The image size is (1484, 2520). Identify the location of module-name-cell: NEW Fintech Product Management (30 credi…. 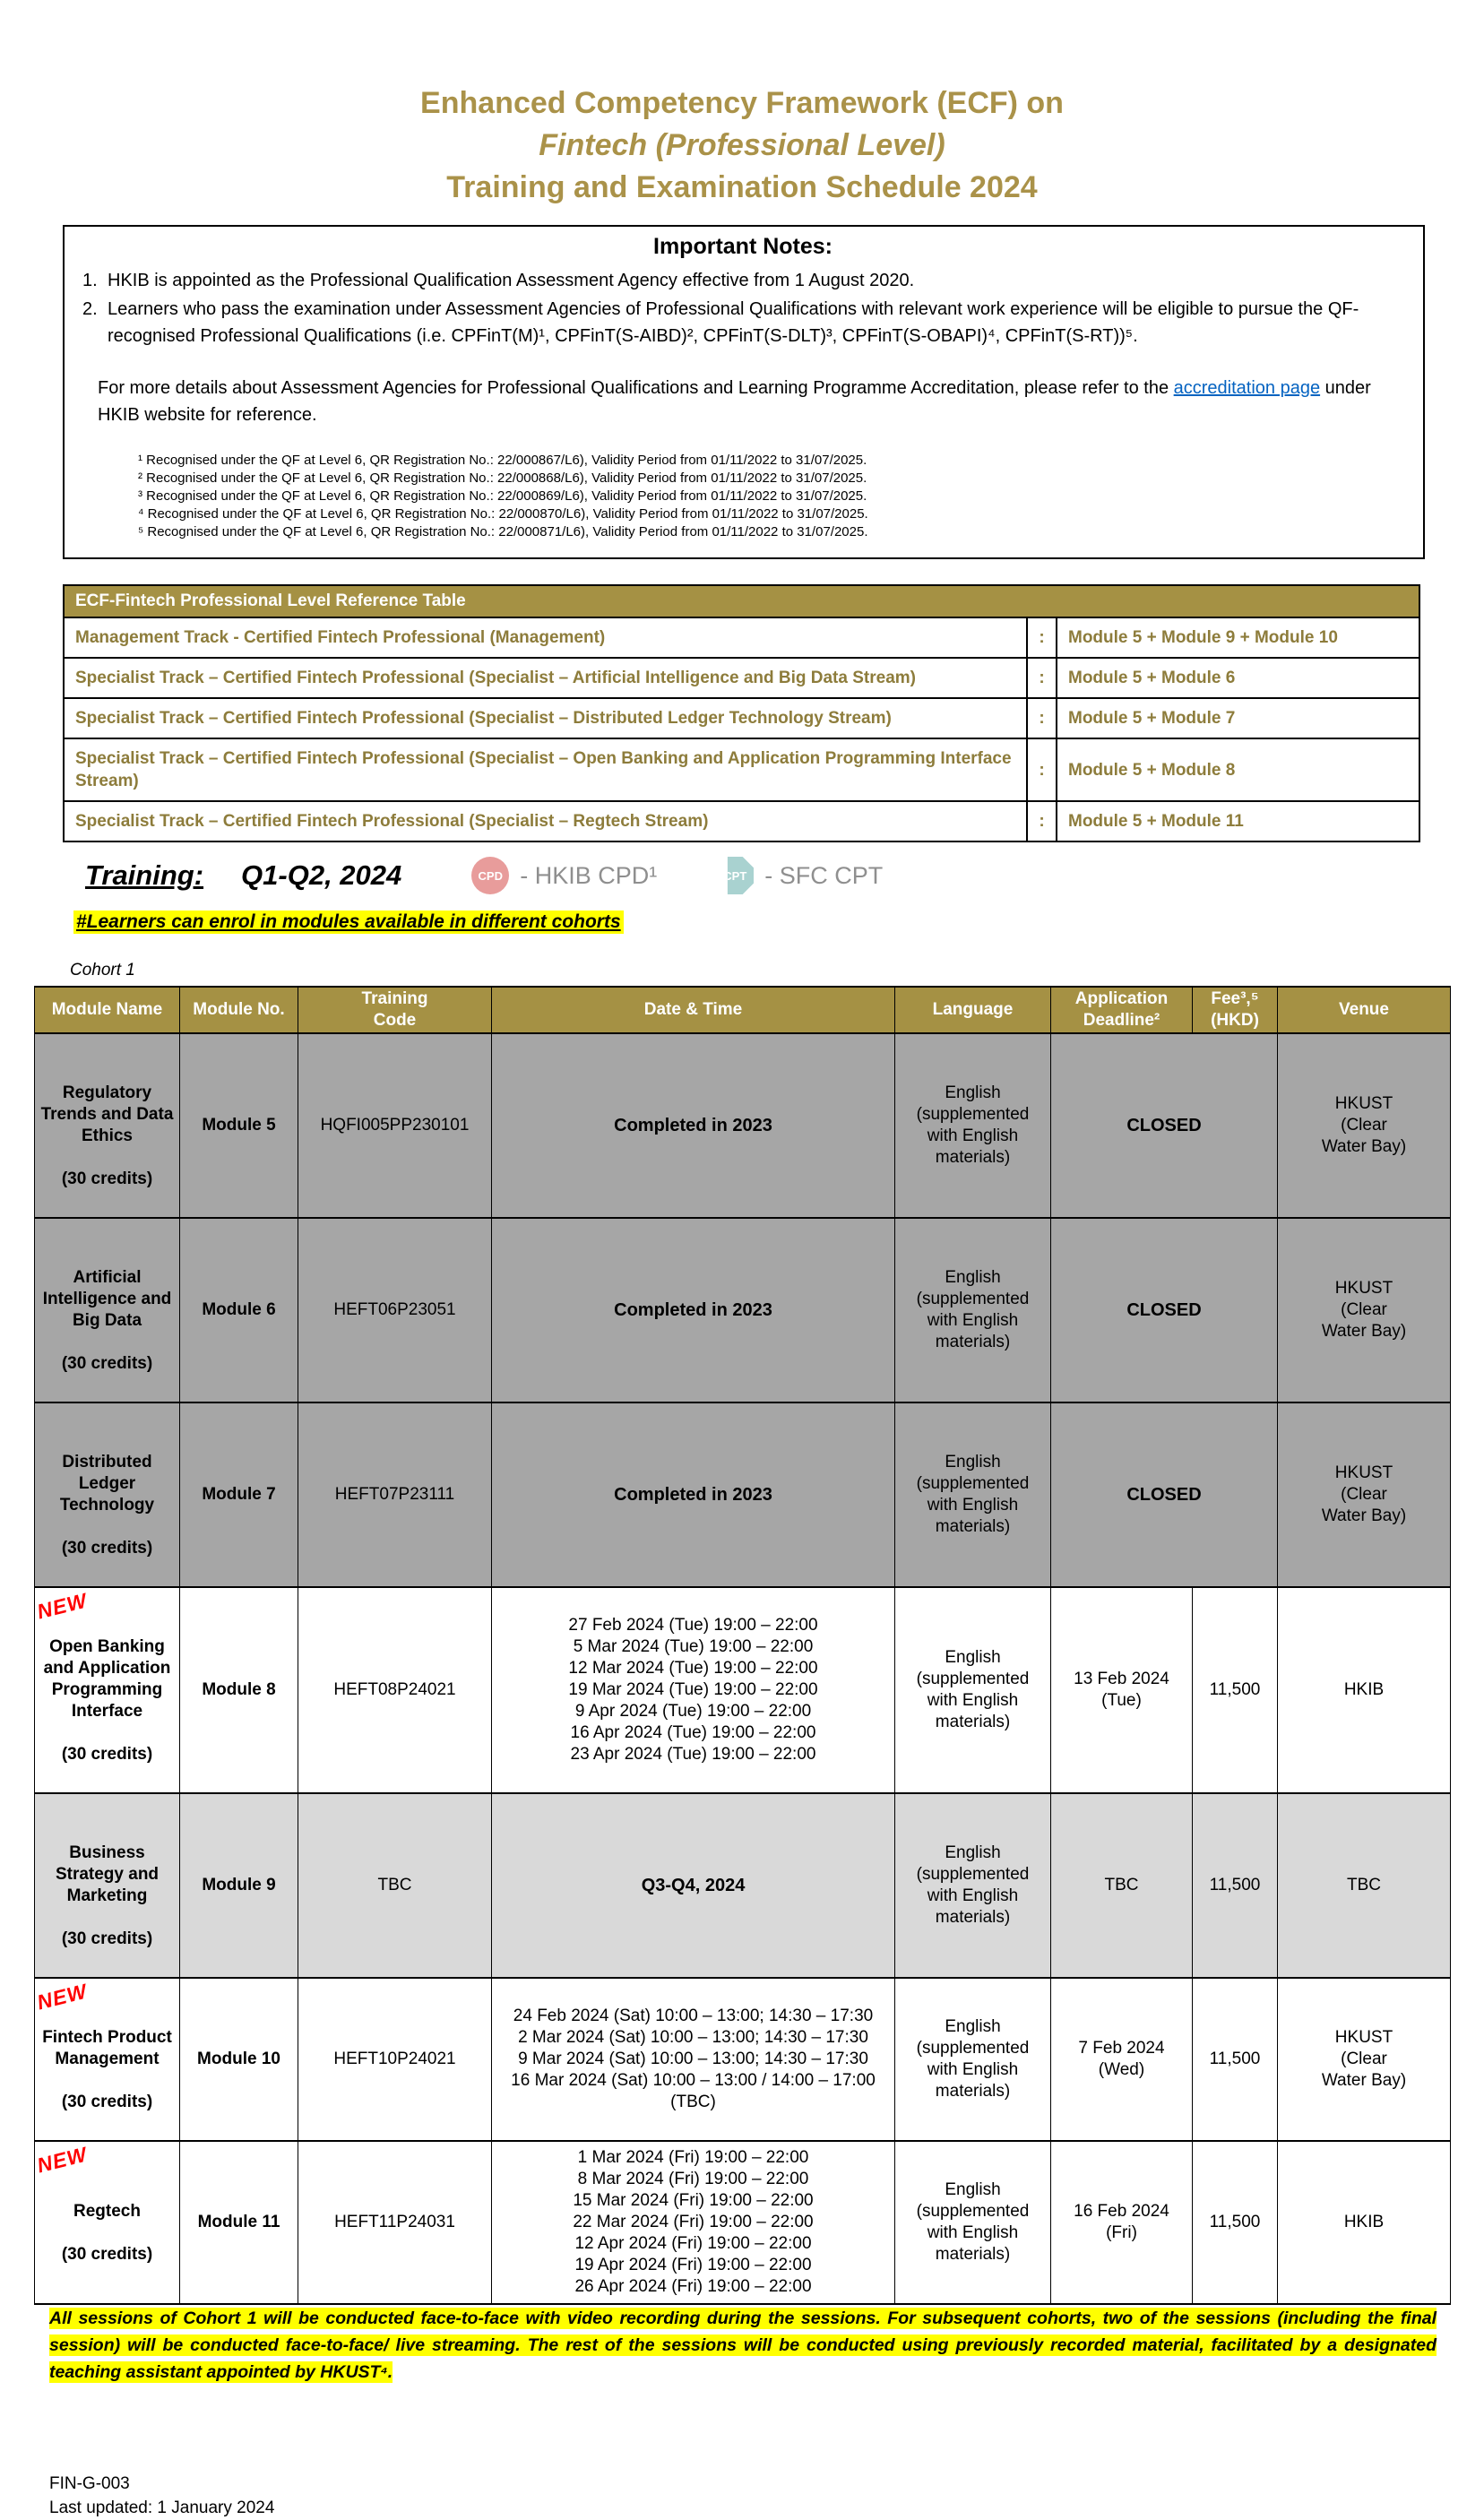
(107, 2059).